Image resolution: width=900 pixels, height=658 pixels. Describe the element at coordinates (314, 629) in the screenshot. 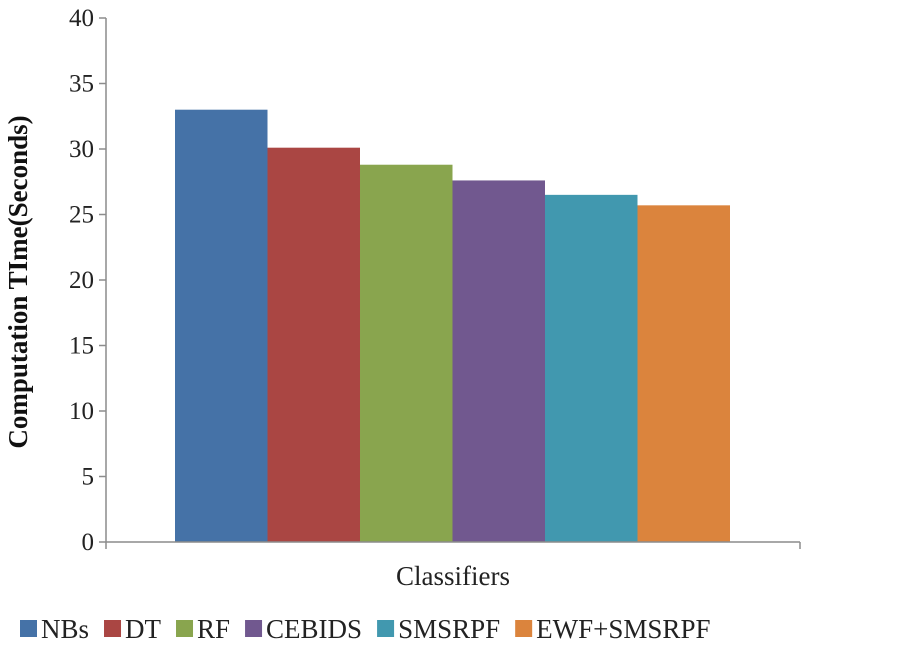

I see `legend-label-cebids: CEBIDS` at that location.